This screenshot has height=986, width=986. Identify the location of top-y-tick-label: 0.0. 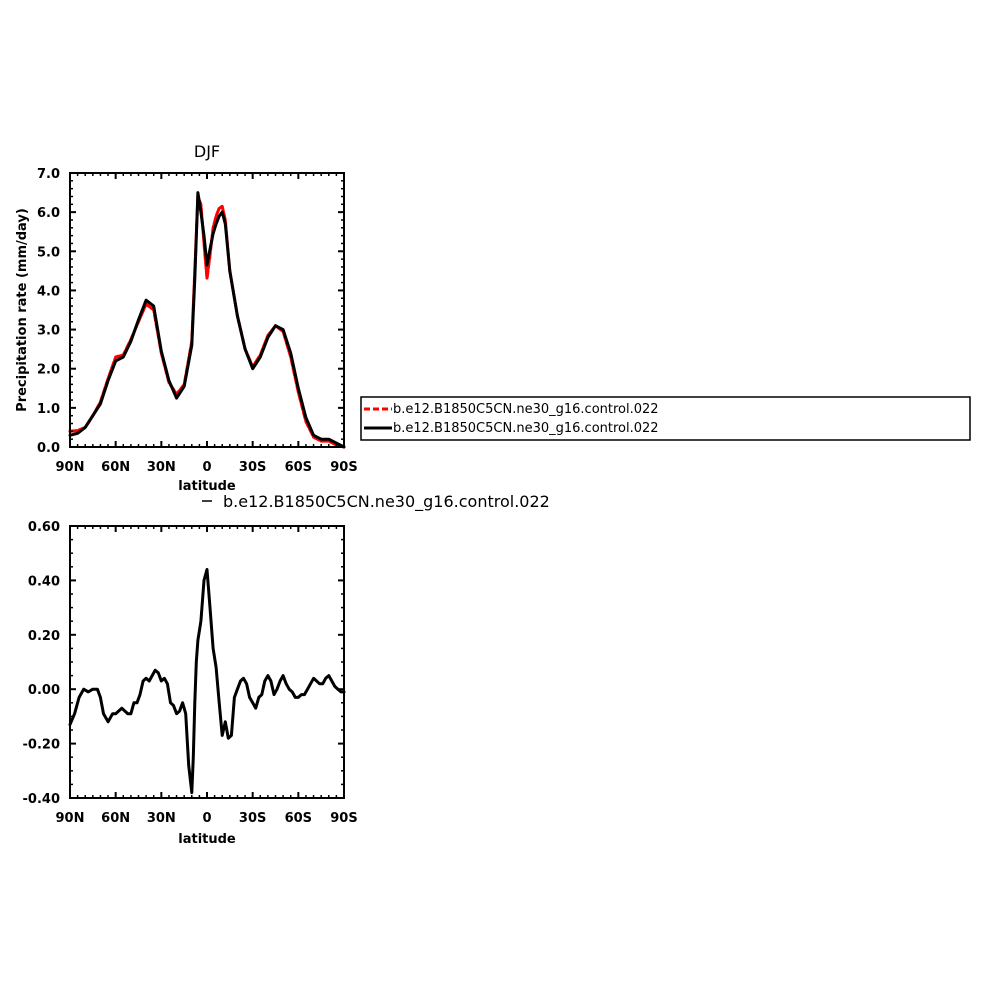
(48, 448).